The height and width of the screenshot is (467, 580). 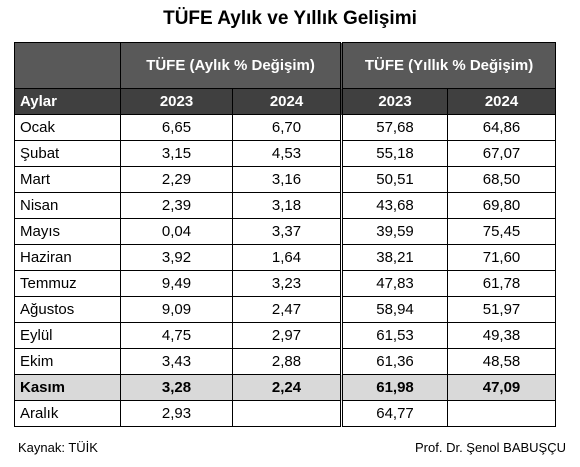 What do you see at coordinates (394, 231) in the screenshot?
I see `value-cell: 39,59` at bounding box center [394, 231].